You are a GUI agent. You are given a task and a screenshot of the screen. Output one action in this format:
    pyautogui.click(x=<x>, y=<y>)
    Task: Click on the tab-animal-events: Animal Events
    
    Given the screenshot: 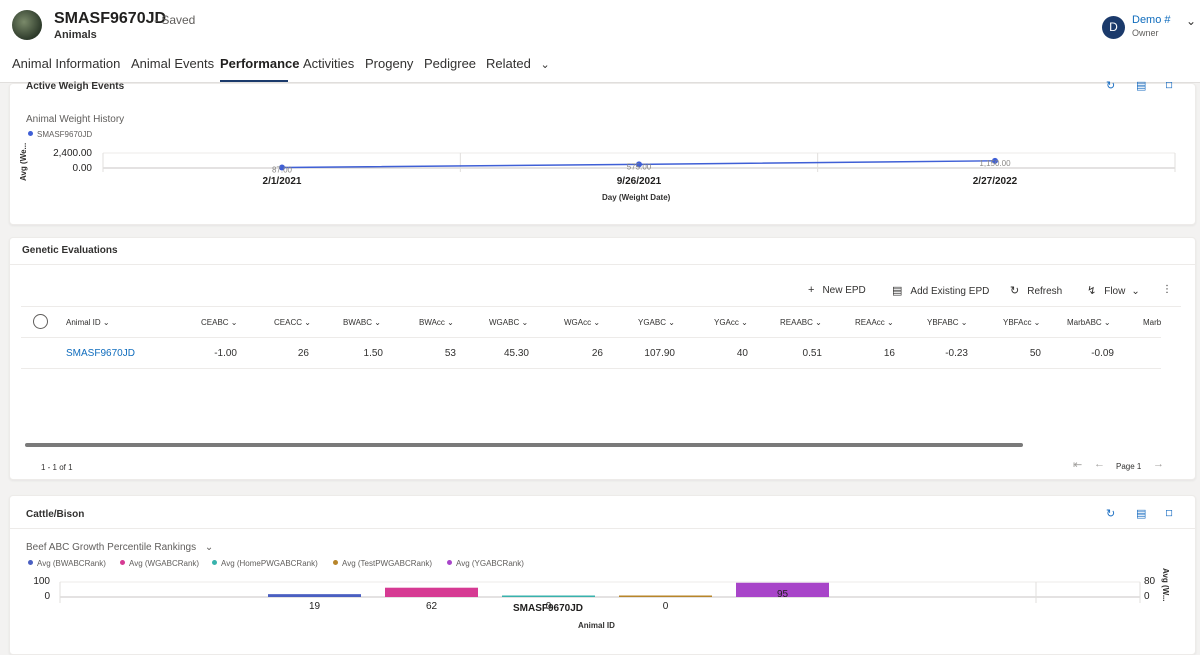 What is the action you would take?
    pyautogui.click(x=173, y=63)
    